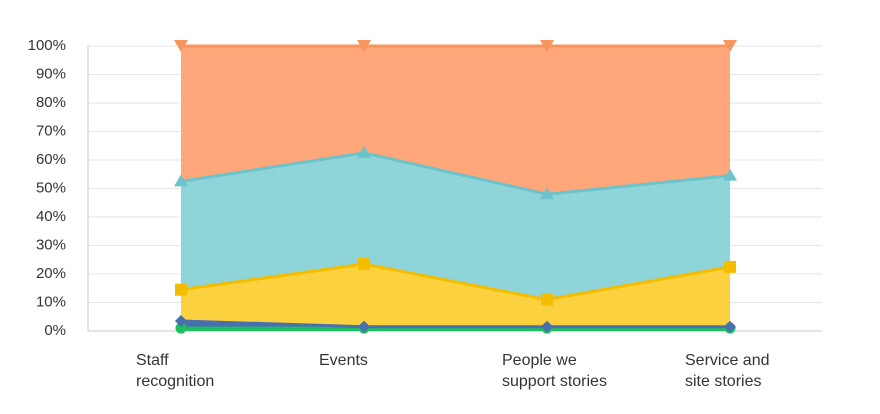 This screenshot has height=414, width=880. I want to click on y-tick-label: 40%, so click(51, 216).